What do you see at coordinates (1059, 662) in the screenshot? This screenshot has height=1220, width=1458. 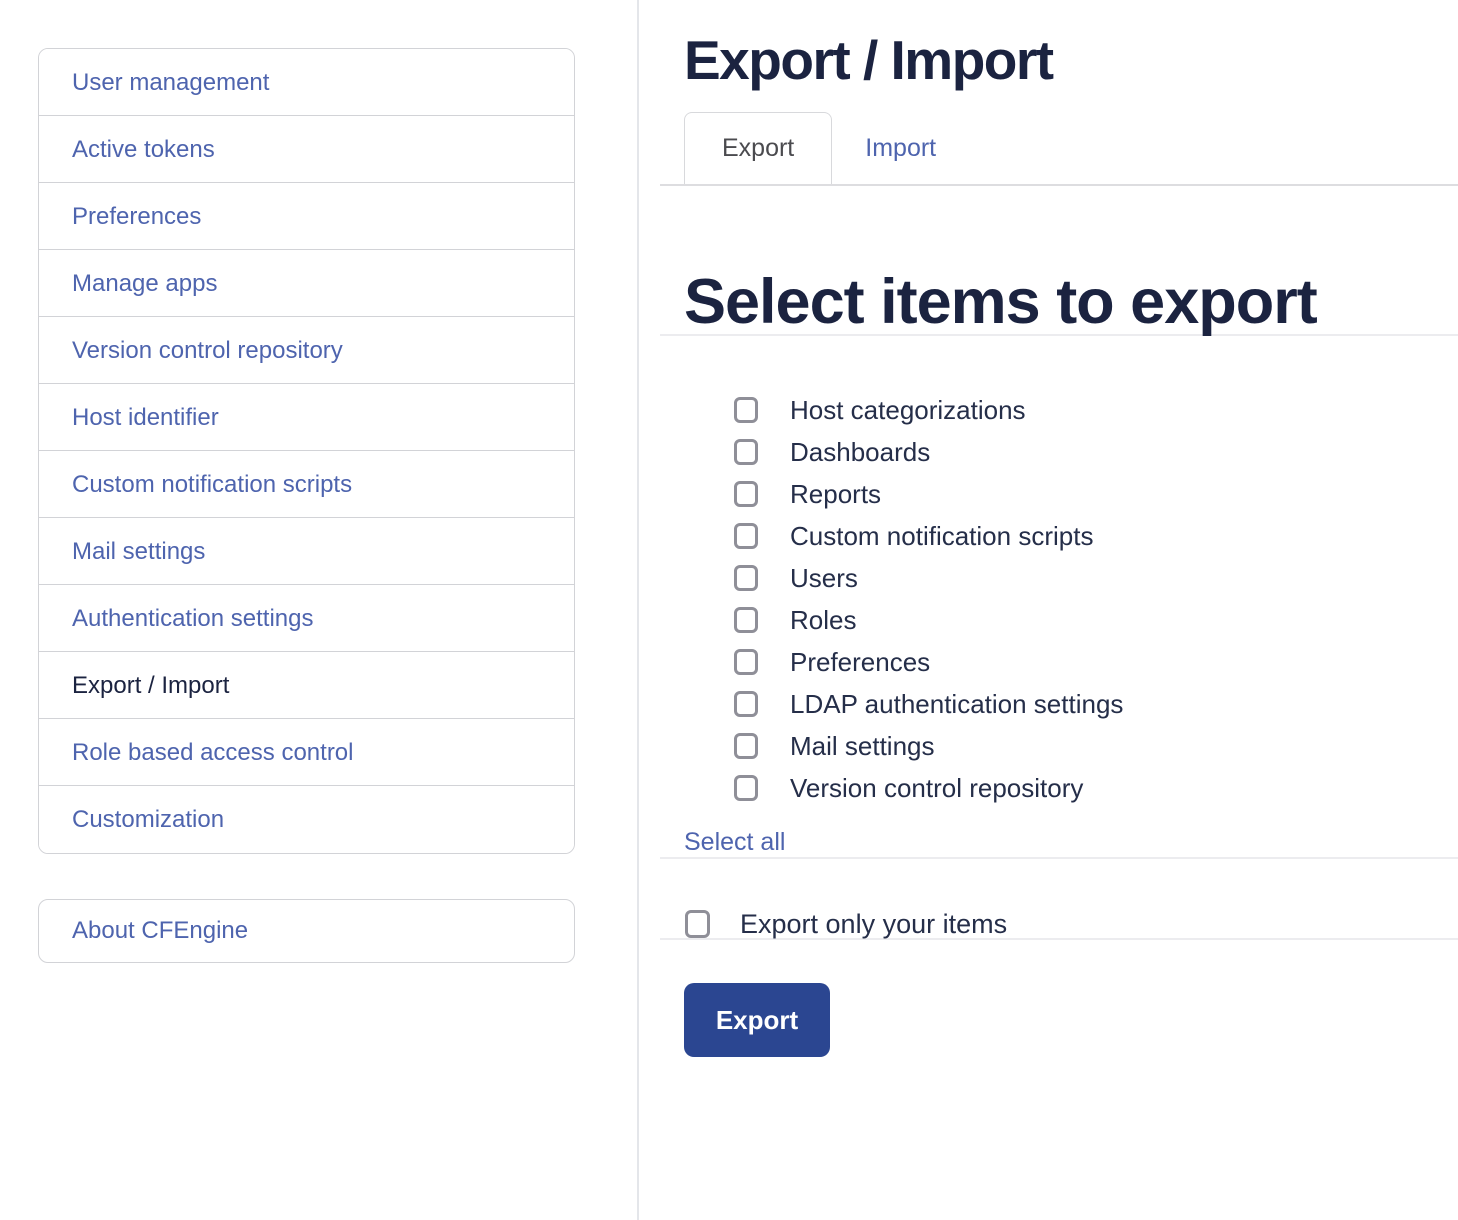 I see `export-item-preferences: Preferences` at bounding box center [1059, 662].